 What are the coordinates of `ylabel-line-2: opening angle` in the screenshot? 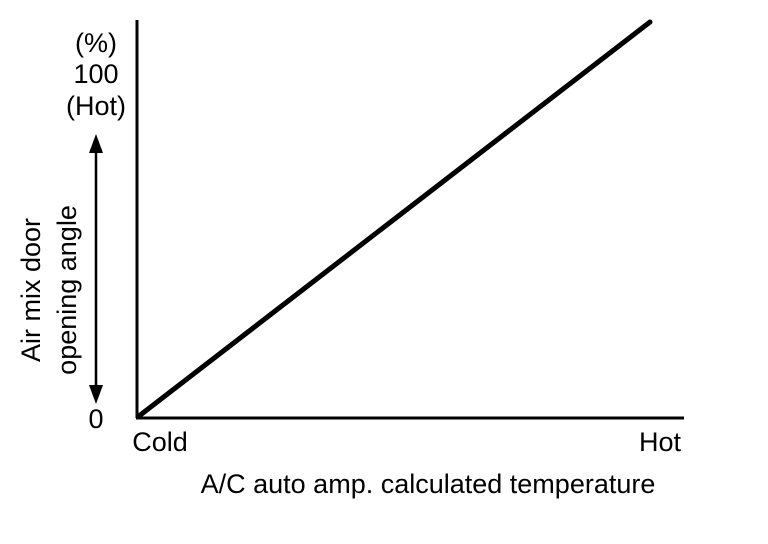 It's located at (67, 290).